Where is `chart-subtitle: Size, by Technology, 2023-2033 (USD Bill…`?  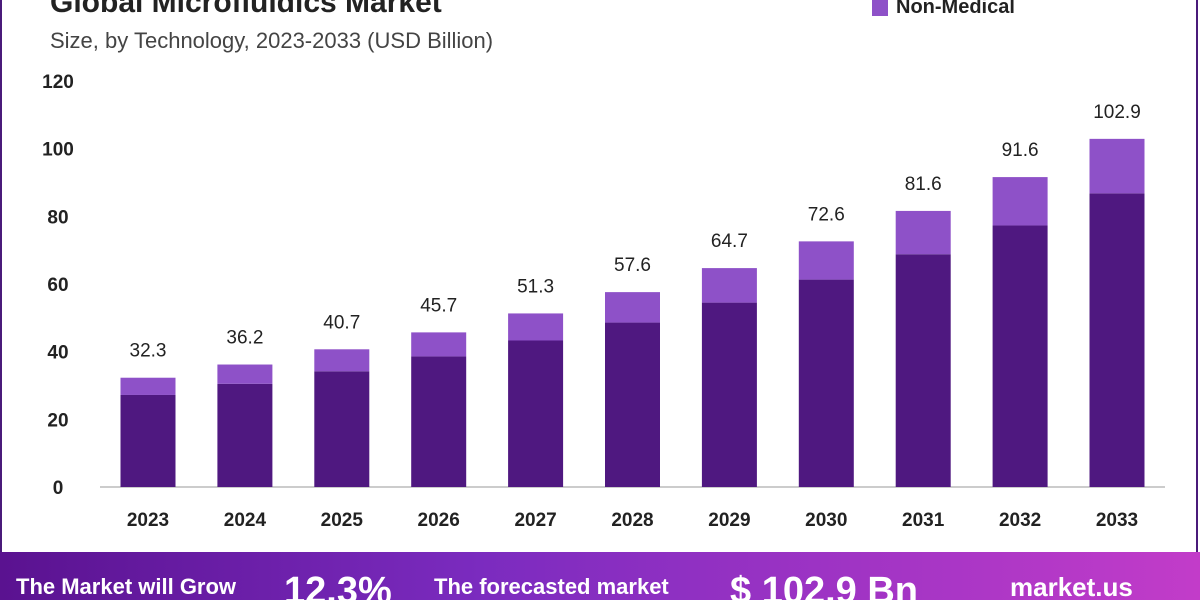
chart-subtitle: Size, by Technology, 2023-2033 (USD Bill… is located at coordinates (272, 40).